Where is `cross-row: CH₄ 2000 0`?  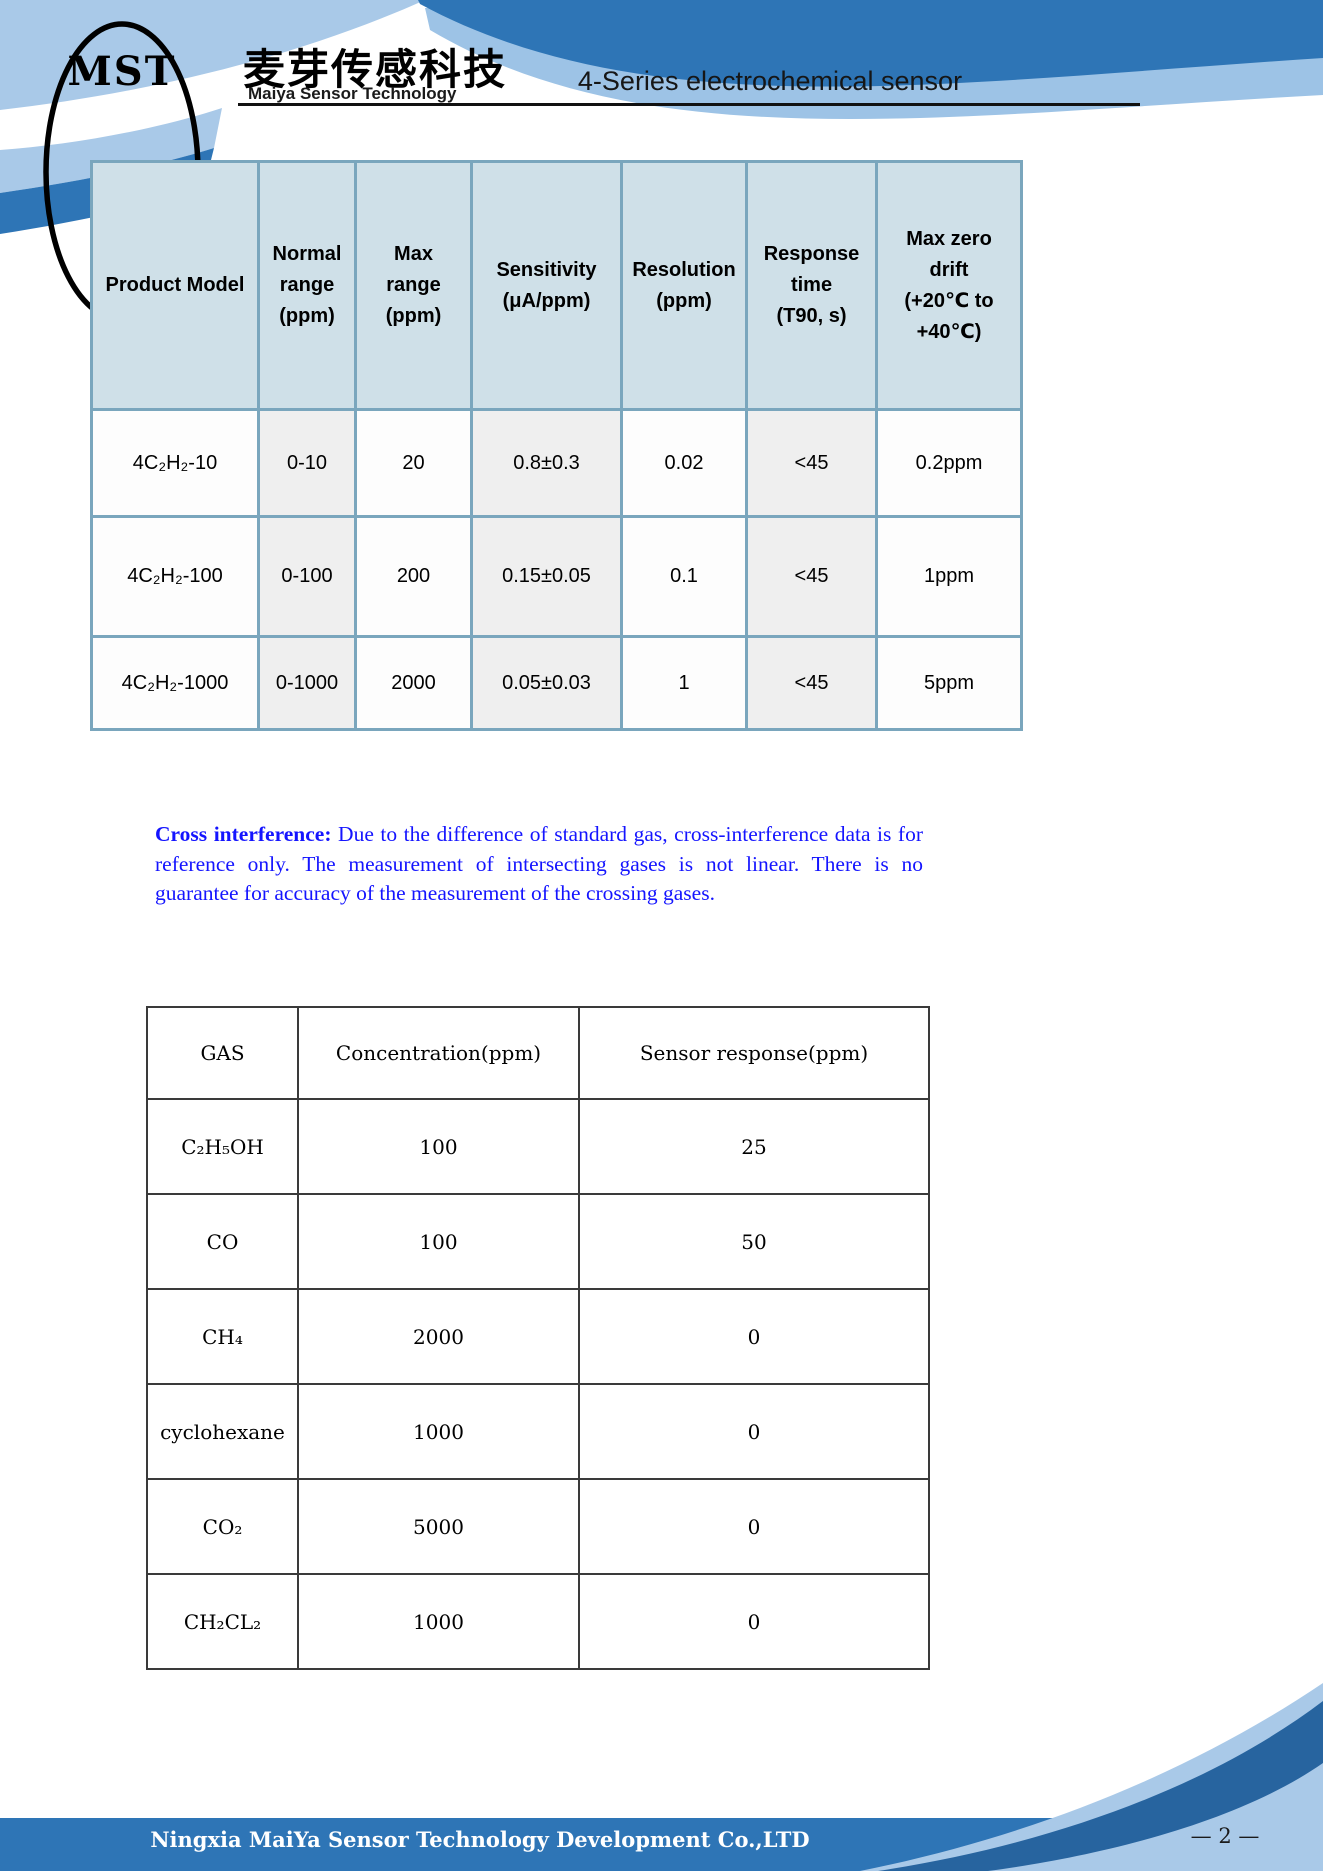 cross-row: CH₄ 2000 0 is located at coordinates (538, 1336).